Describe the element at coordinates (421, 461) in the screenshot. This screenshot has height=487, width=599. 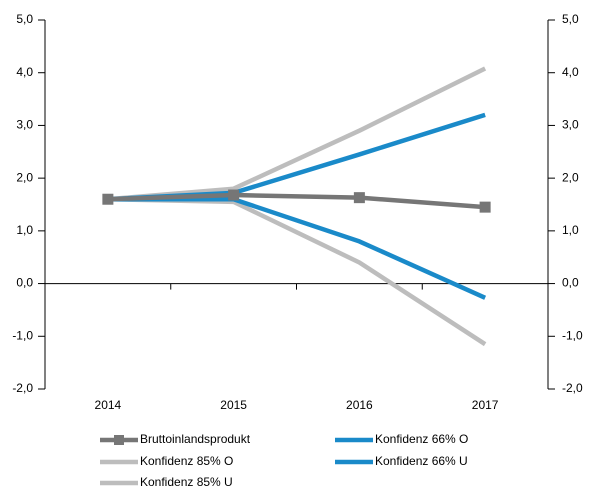
I see `legend-label: Konfidenz 66% U` at that location.